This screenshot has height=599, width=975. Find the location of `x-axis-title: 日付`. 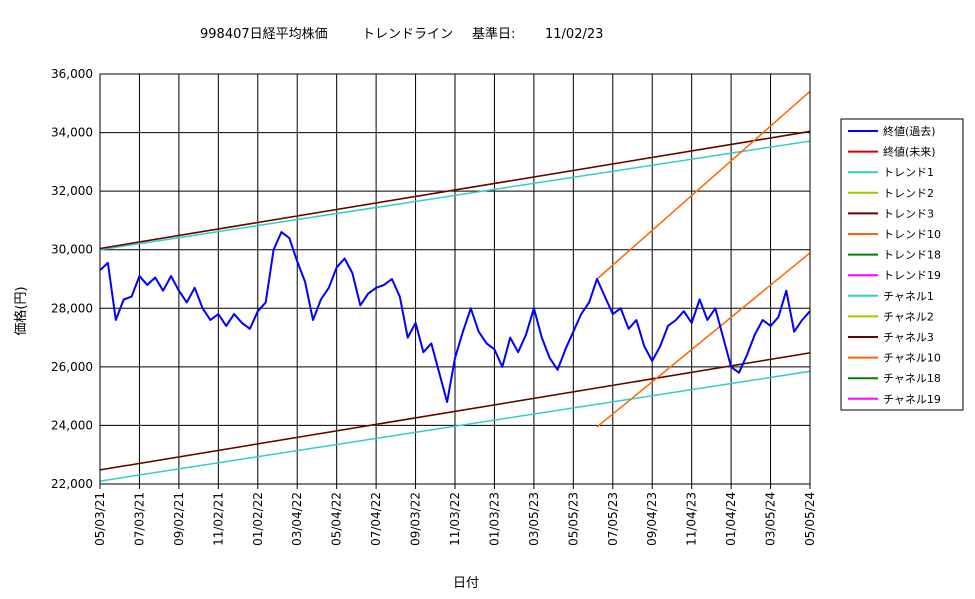

x-axis-title: 日付 is located at coordinates (466, 583).